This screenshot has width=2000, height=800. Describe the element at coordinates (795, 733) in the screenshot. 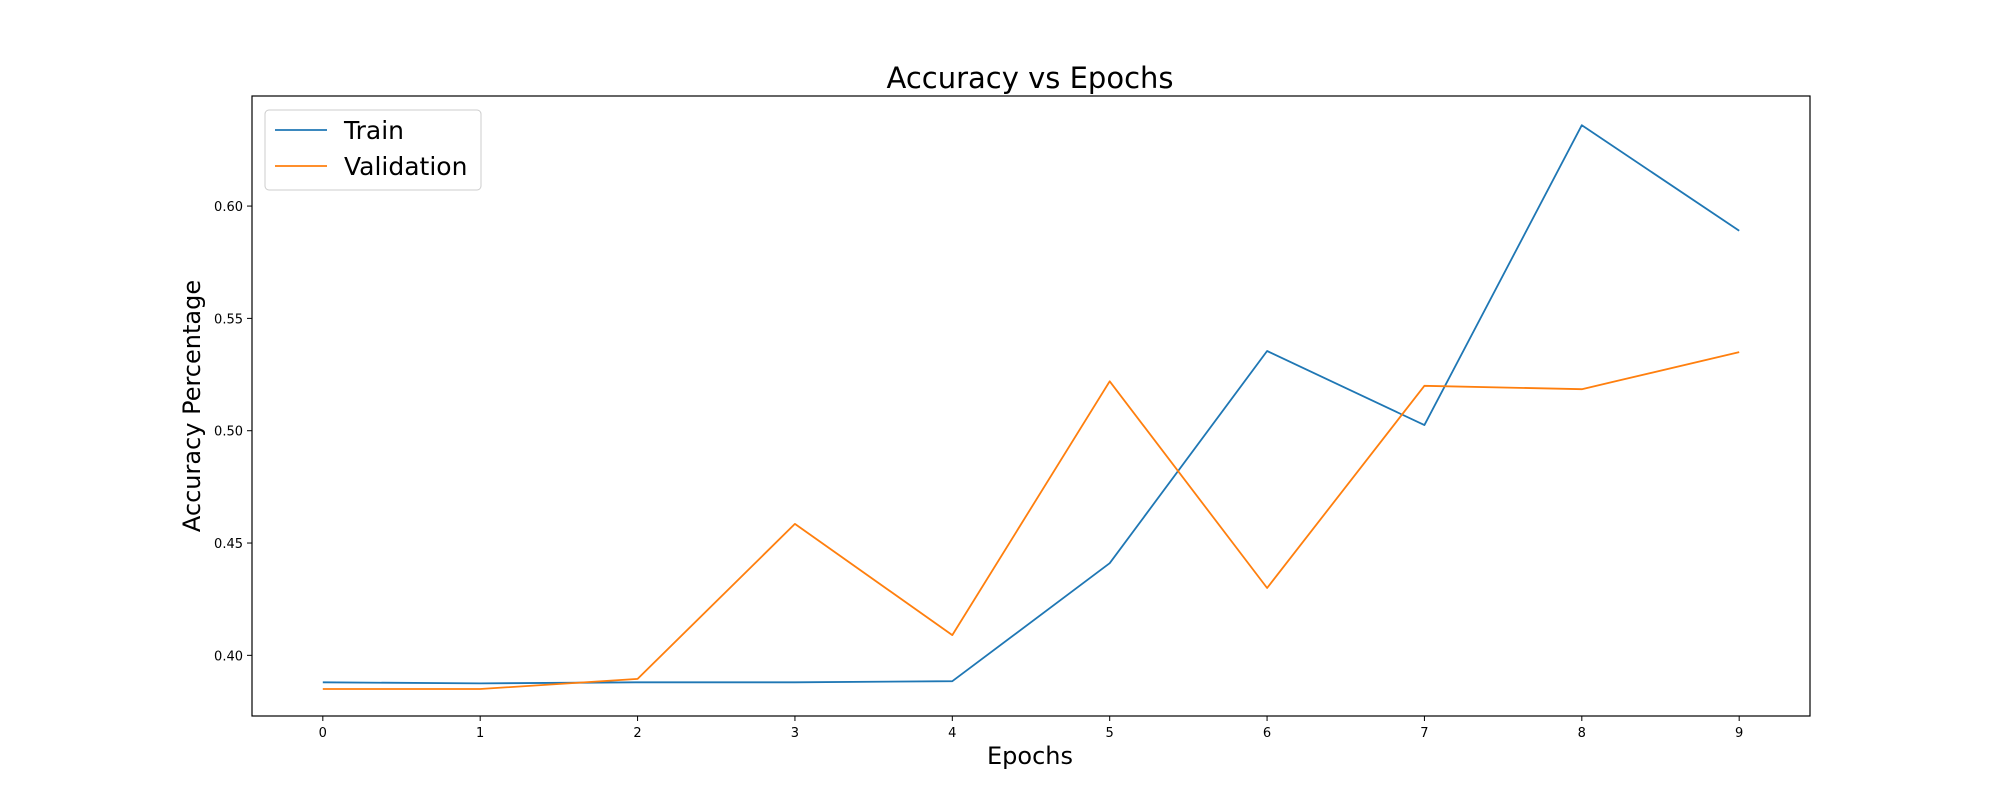

I see `x-tick-label: 3` at that location.